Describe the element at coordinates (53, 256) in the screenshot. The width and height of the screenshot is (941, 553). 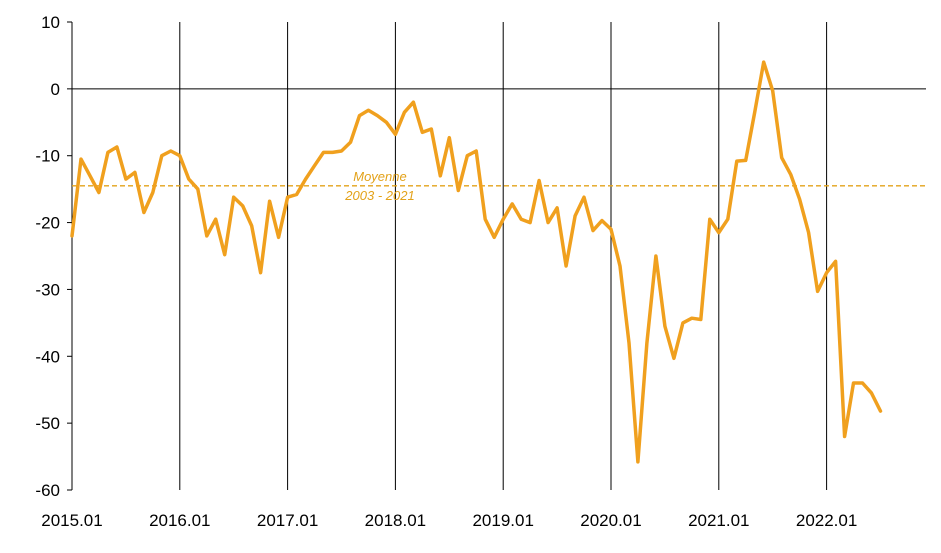
I see `y-axis-ticks: 10 0 -10 -20 -30 -40 -50 -60` at that location.